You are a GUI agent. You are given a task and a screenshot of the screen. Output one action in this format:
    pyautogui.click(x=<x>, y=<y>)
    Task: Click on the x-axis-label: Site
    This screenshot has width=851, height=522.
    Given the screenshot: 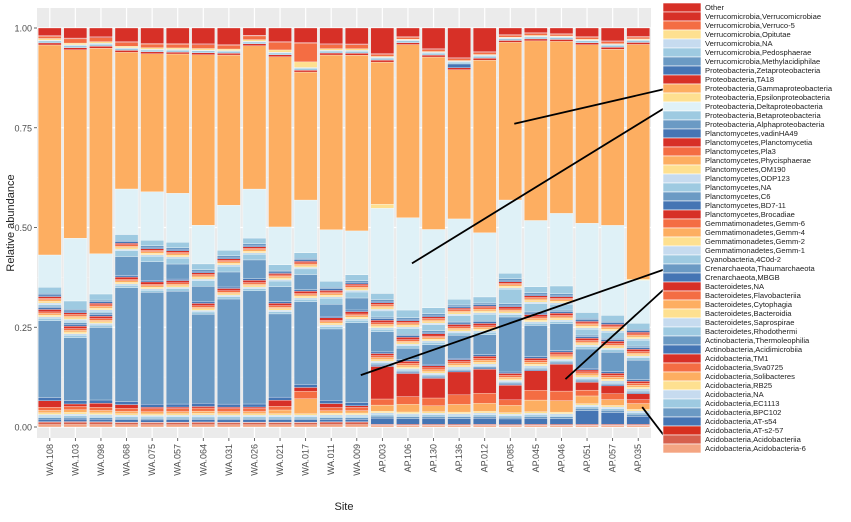 What is the action you would take?
    pyautogui.click(x=344, y=507)
    